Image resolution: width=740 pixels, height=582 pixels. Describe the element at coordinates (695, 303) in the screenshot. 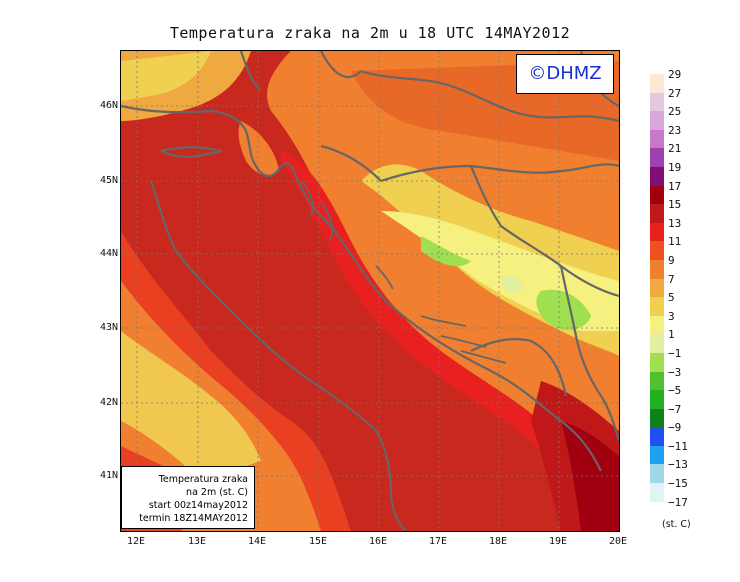

I see `legend-row: 5` at that location.